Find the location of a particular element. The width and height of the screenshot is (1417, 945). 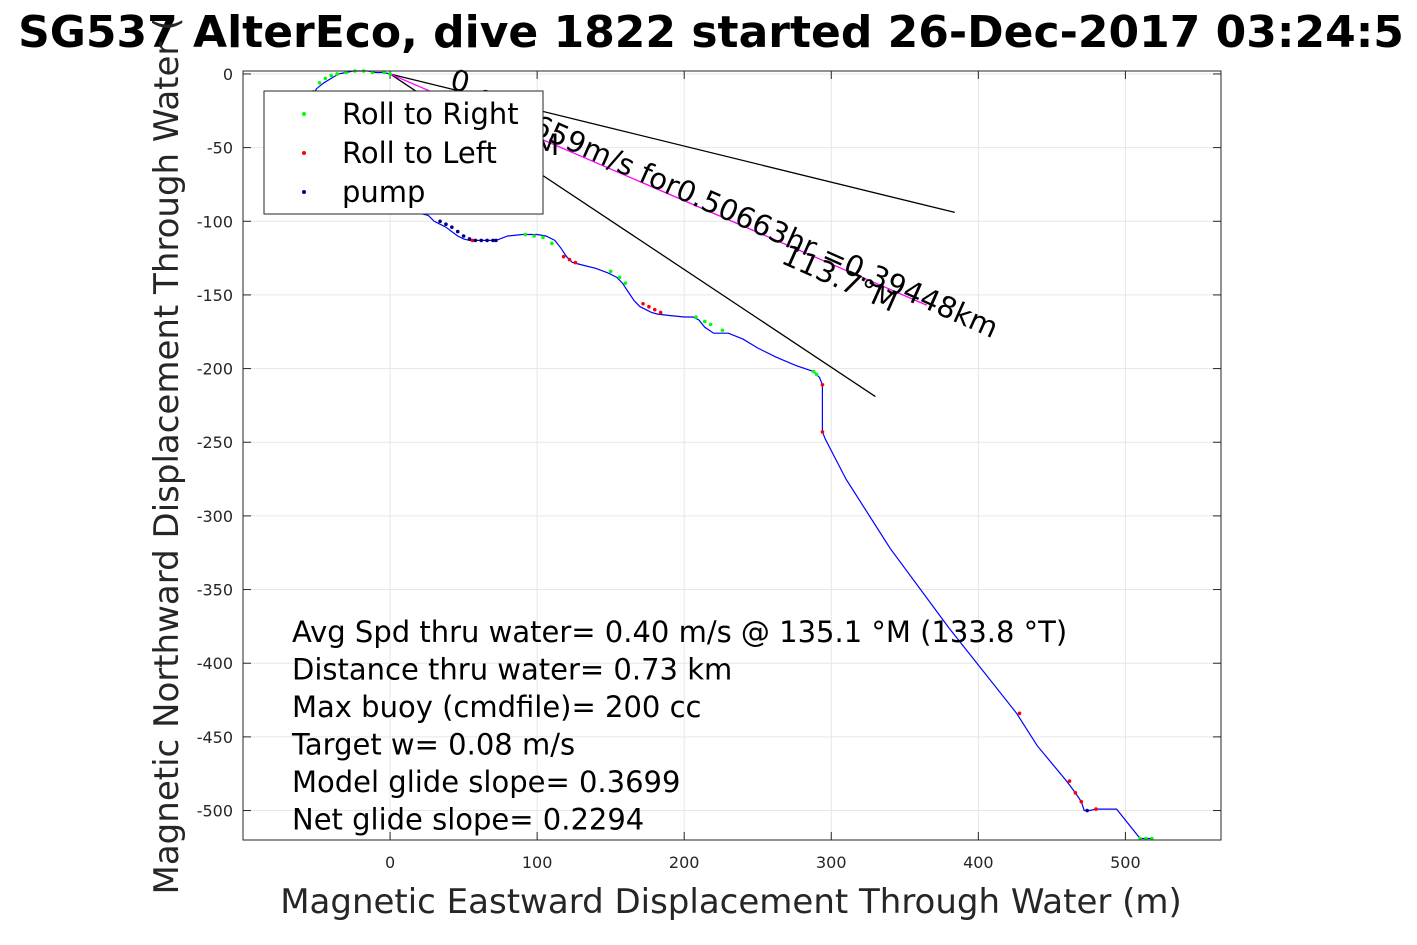

y-tick-labels: 0 -50 -100 -150 -200 -250 -300 -350 -400 -450 -500 is located at coordinates (215, 443).